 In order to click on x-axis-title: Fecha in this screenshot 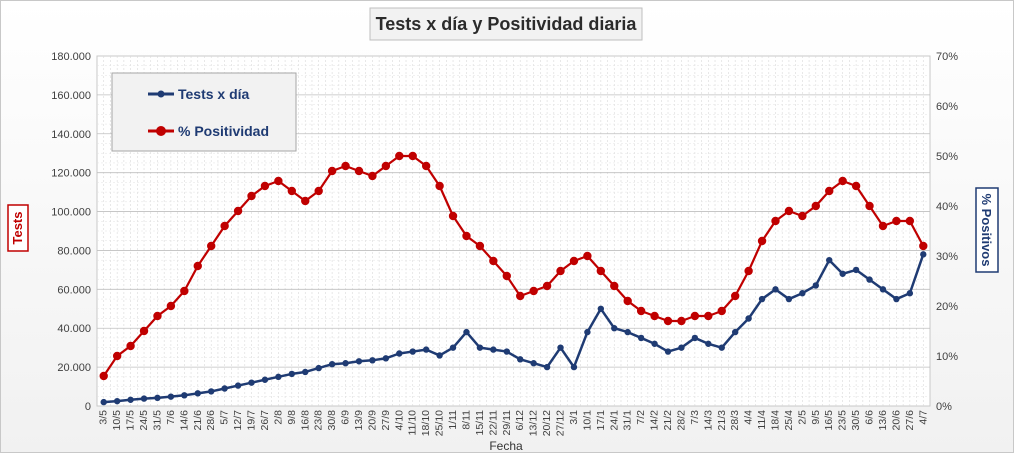, I will do `click(506, 446)`.